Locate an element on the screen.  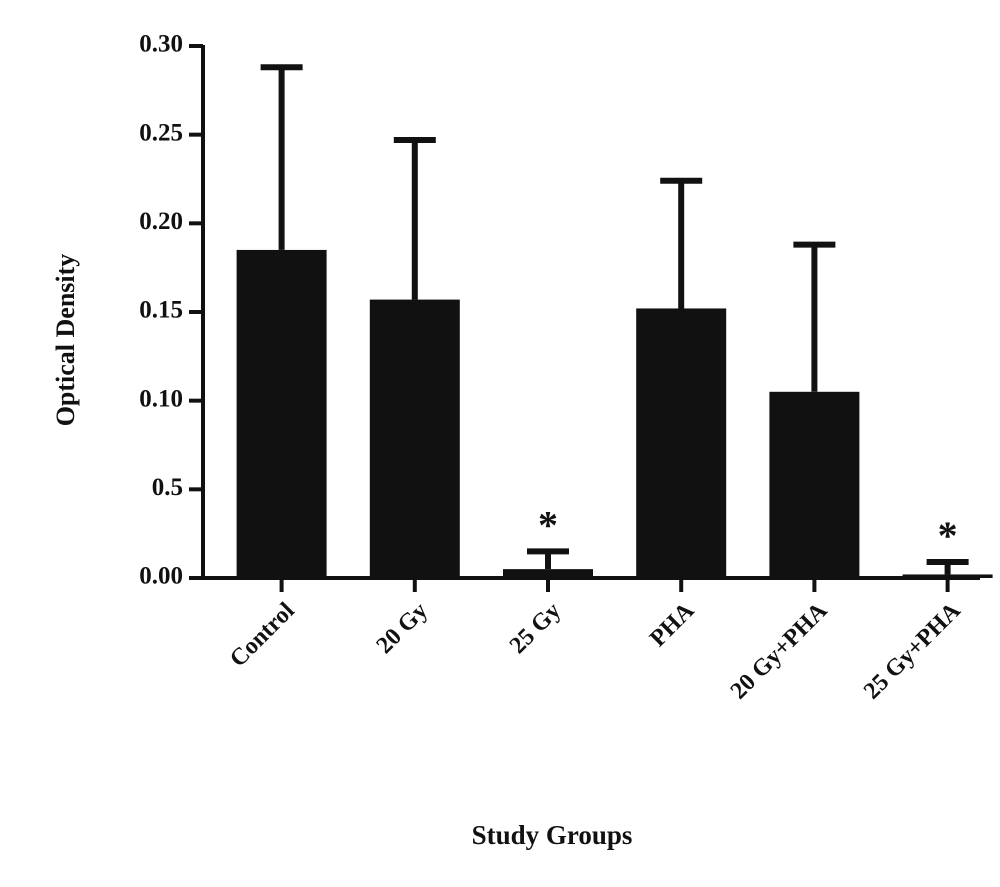
y-tick-label: 0.20 is located at coordinates (161, 221).